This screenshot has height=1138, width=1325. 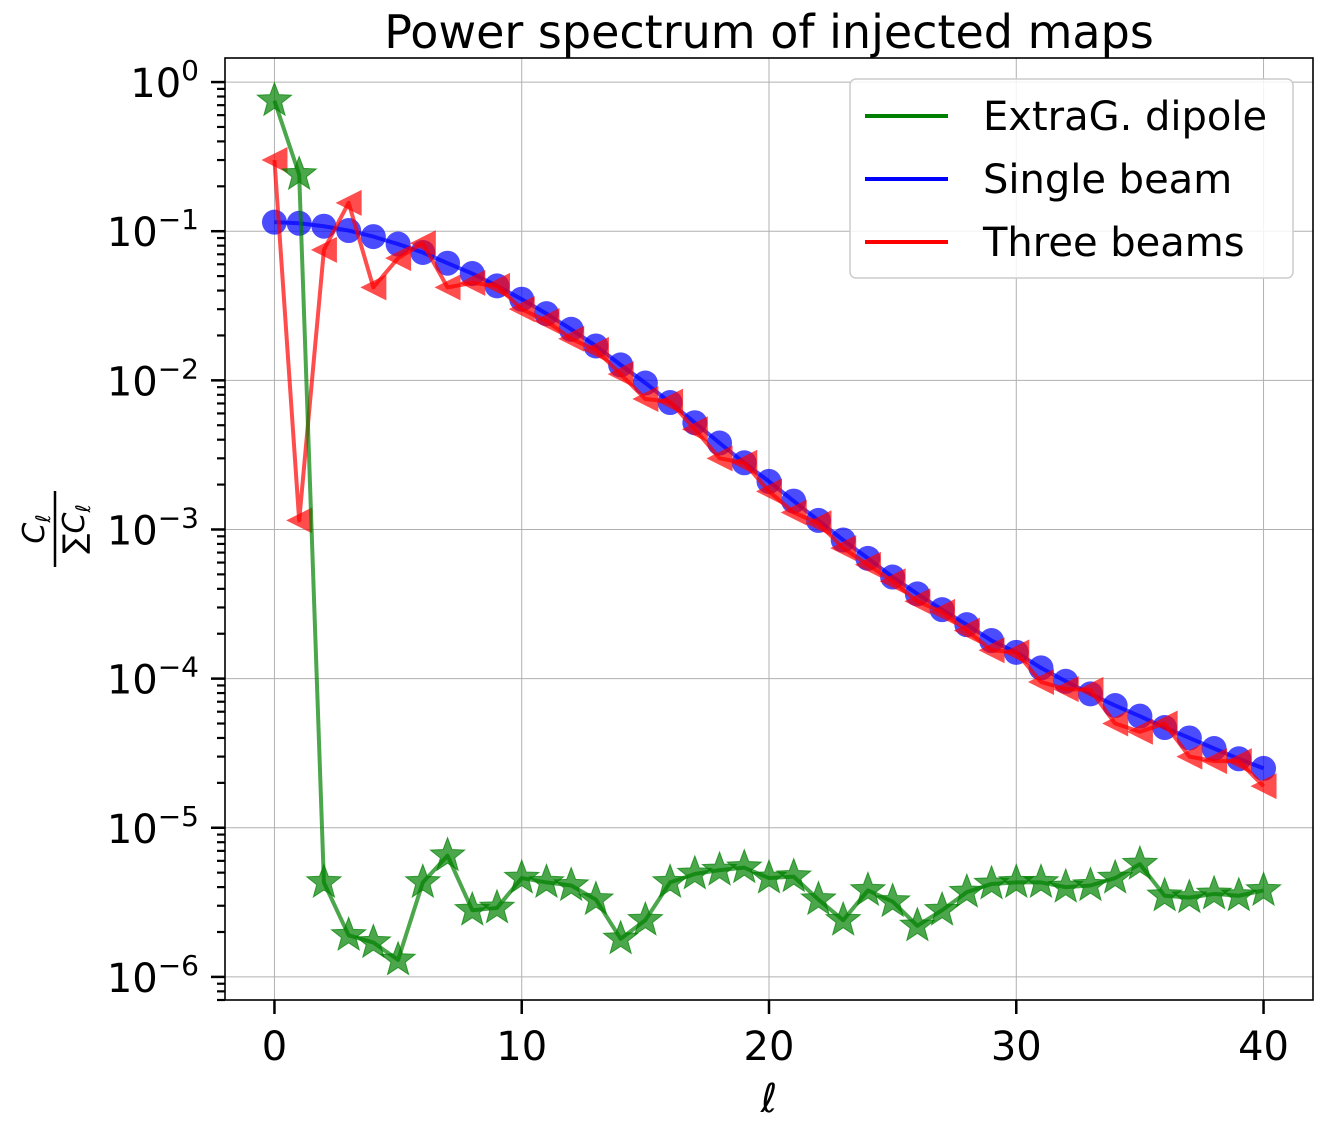 What do you see at coordinates (769, 32) in the screenshot?
I see `chart-title: Power spectrum of injected maps` at bounding box center [769, 32].